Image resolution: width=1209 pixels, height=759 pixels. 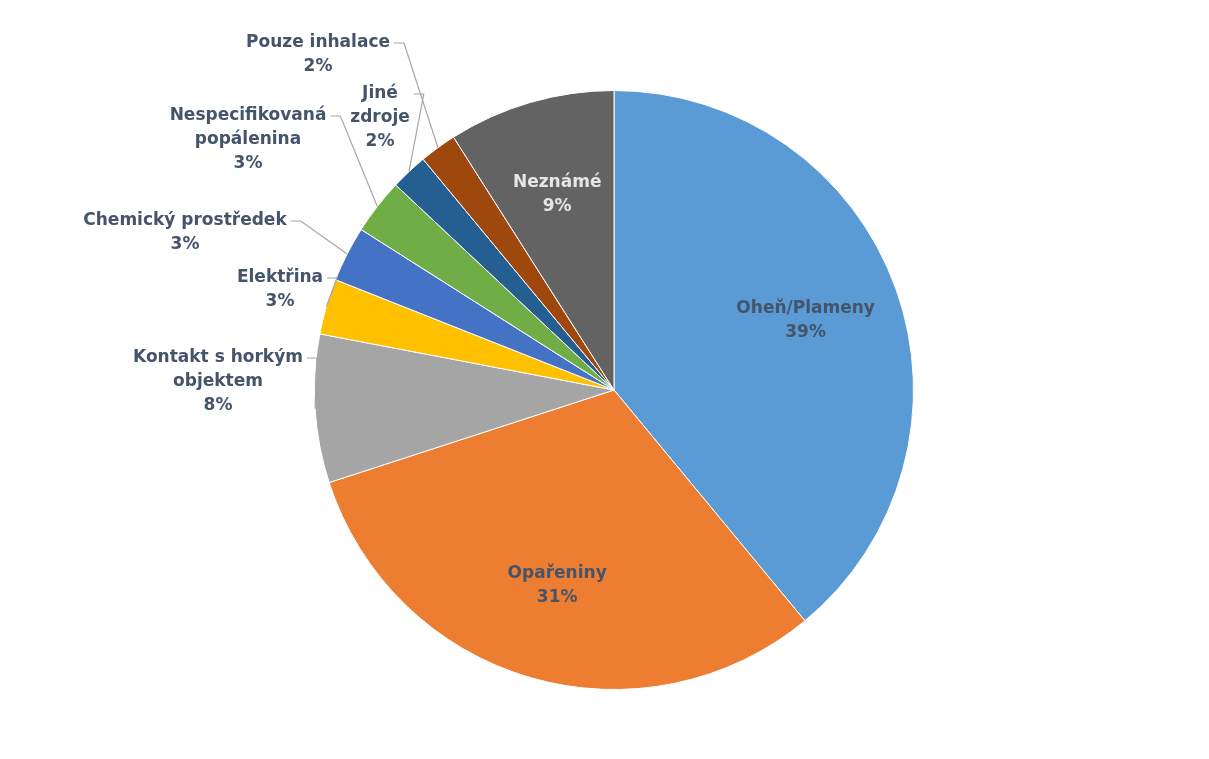 What do you see at coordinates (248, 126) in the screenshot?
I see `slice-label: Nespecifikovaná popálenina` at bounding box center [248, 126].